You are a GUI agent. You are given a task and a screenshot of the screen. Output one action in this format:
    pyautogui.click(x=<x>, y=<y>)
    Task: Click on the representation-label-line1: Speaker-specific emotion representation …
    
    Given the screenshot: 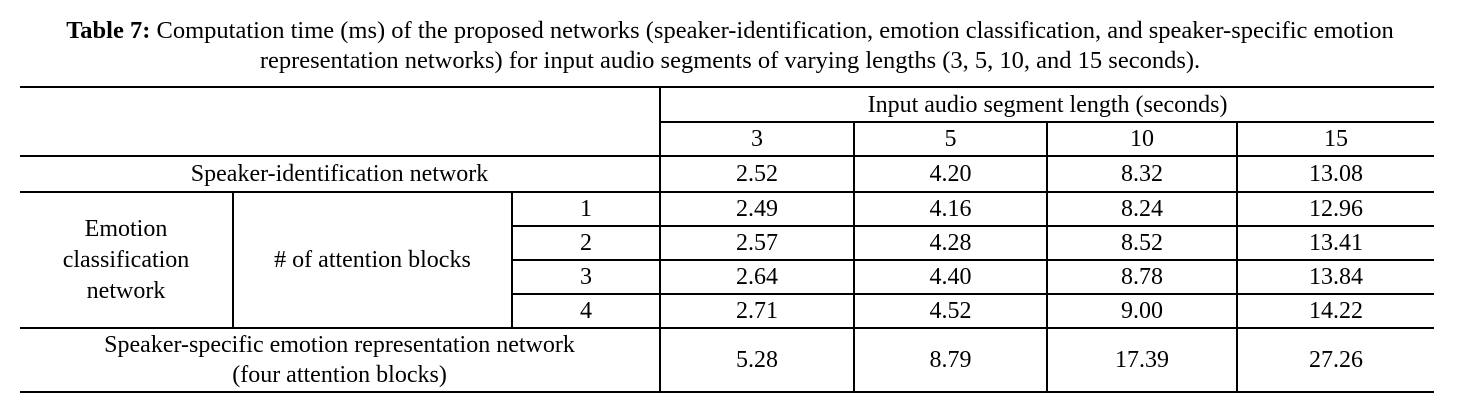 What is the action you would take?
    pyautogui.click(x=339, y=345)
    